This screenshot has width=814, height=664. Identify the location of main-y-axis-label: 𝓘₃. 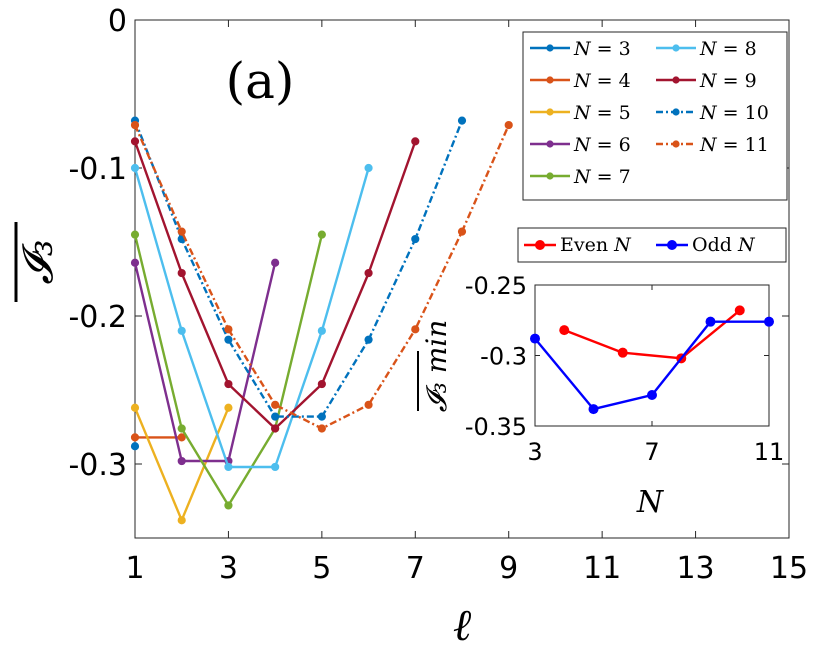
(37, 262).